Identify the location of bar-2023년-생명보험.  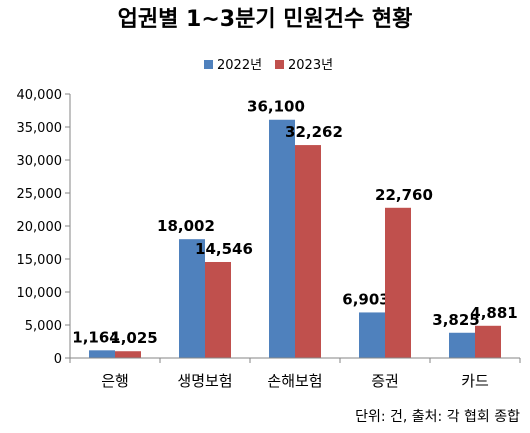
(218, 309).